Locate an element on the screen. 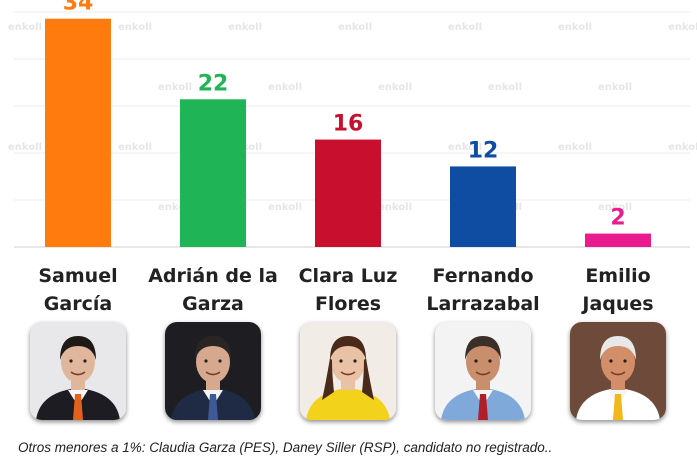 The width and height of the screenshot is (697, 465). candidate-name-2: Adrián de la Garza is located at coordinates (213, 290).